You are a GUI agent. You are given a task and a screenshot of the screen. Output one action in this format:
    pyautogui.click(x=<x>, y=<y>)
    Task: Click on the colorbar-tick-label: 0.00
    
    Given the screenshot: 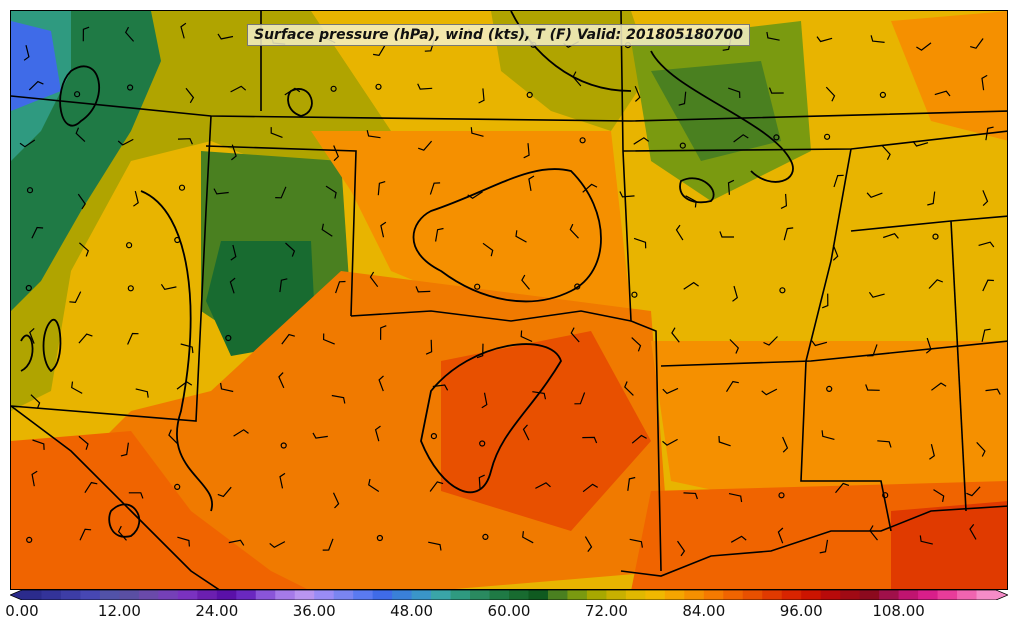 What is the action you would take?
    pyautogui.click(x=22, y=611)
    